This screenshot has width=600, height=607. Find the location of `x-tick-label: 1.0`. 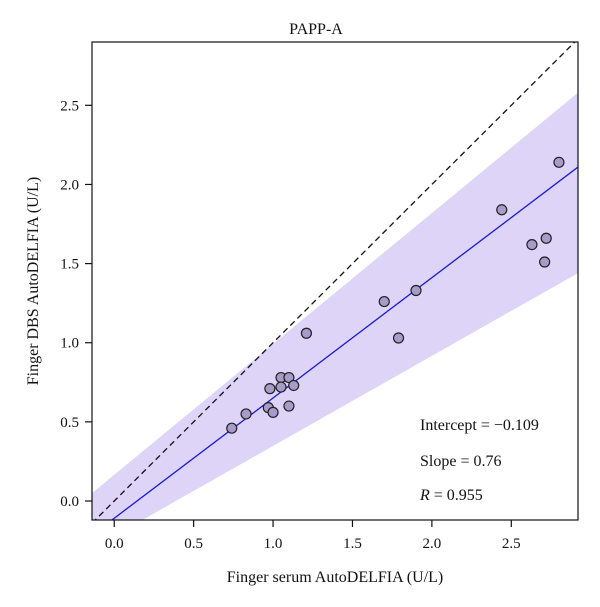

x-tick-label: 1.0 is located at coordinates (273, 544).